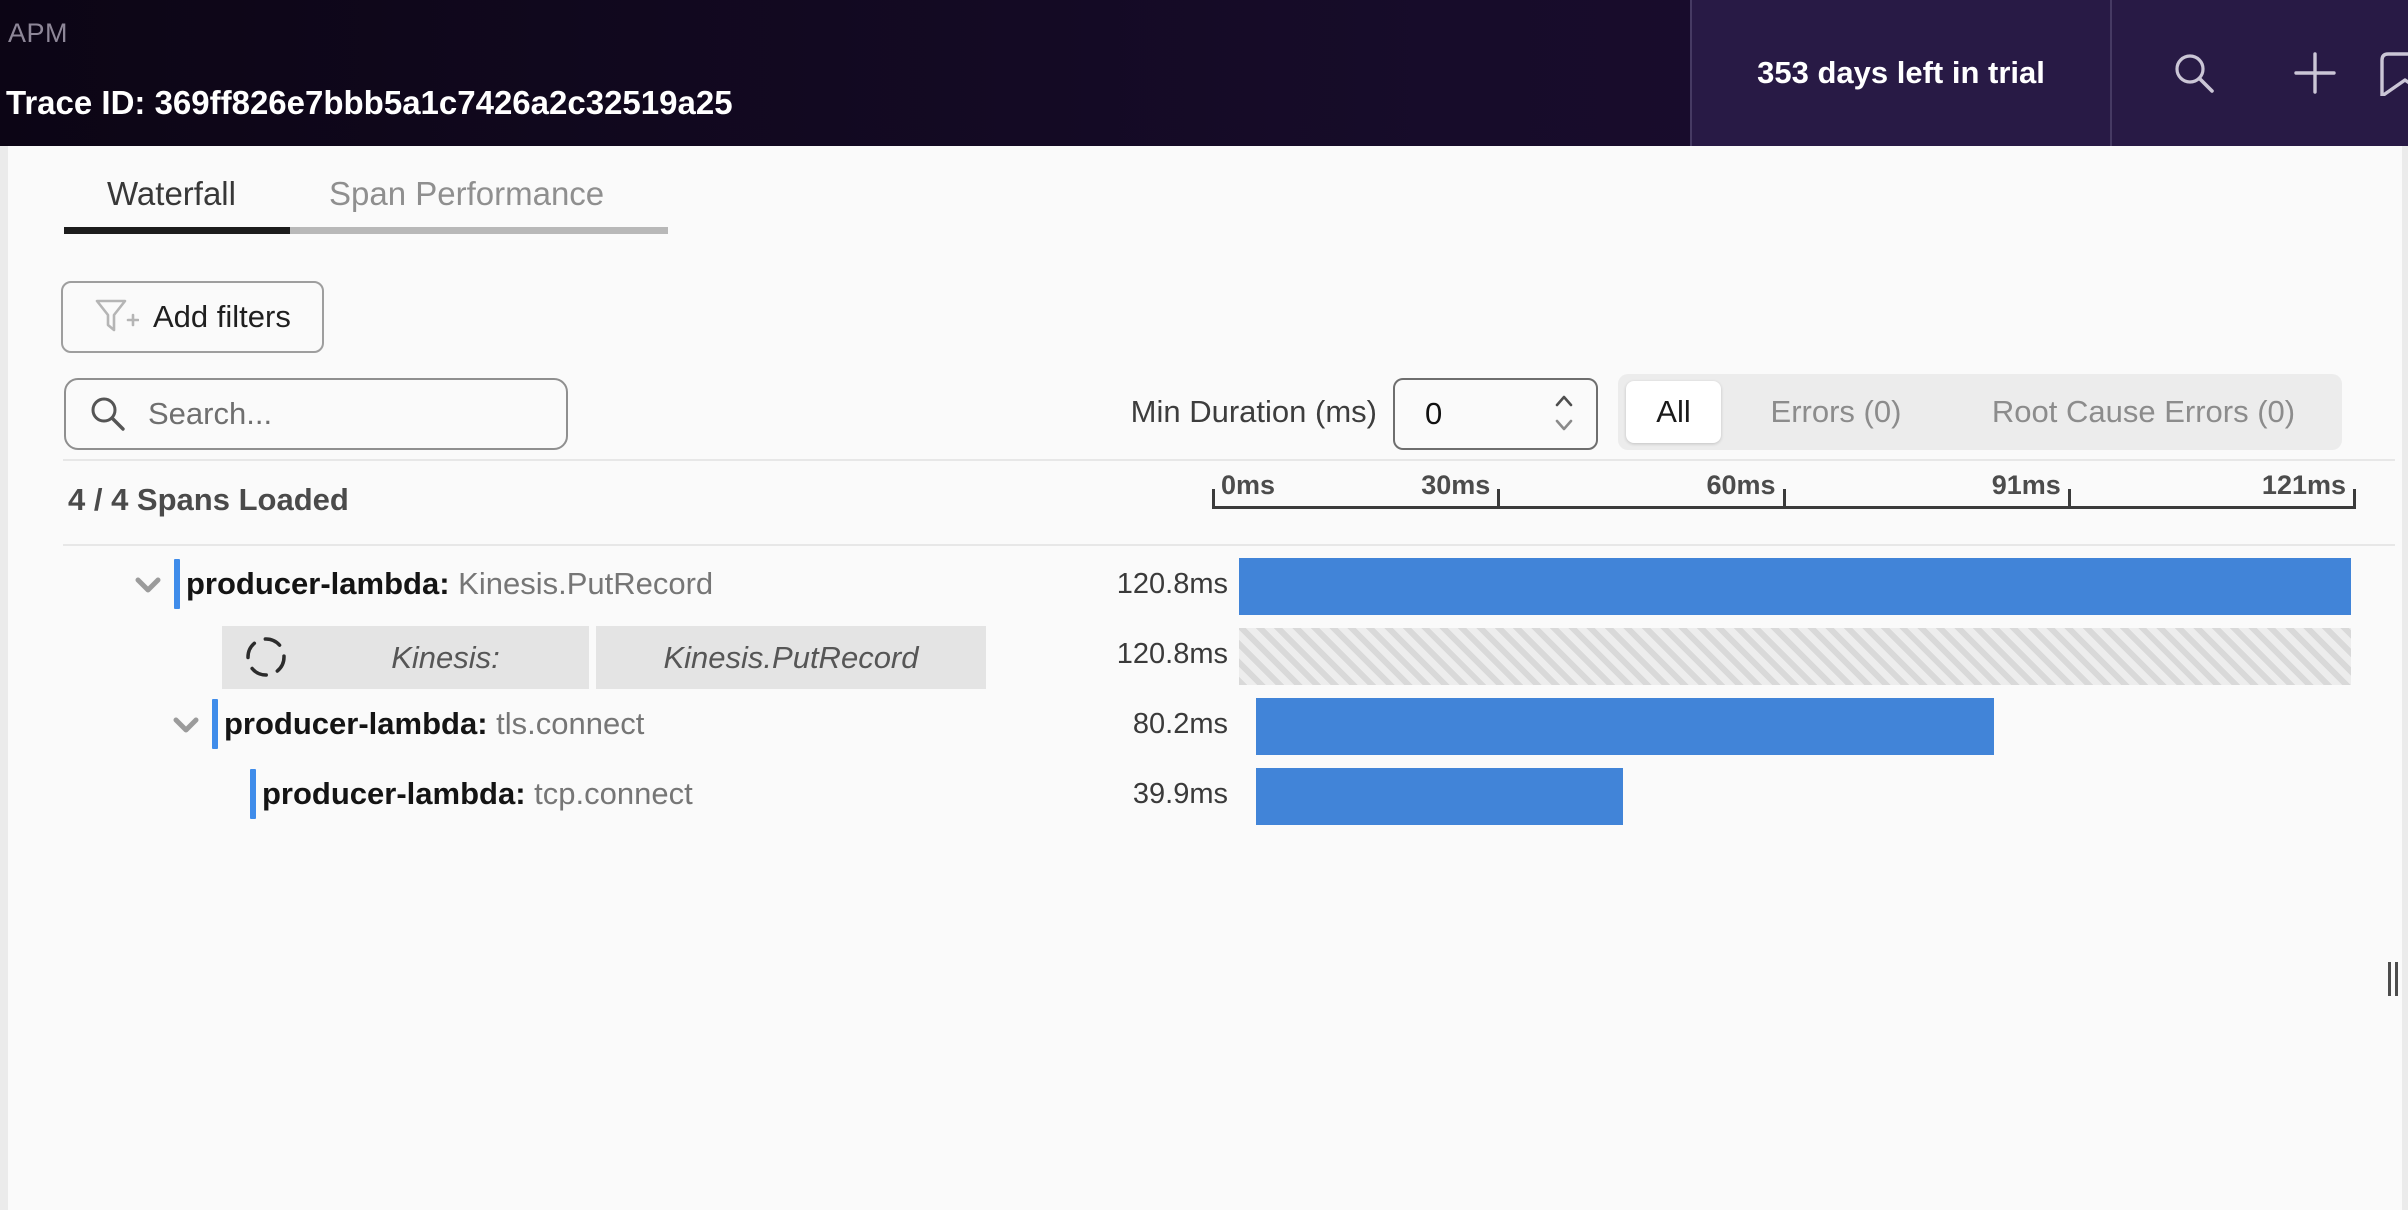 Image resolution: width=2408 pixels, height=1210 pixels. I want to click on span-name: producer-lambda: Kinesis.PutRecord, so click(449, 584).